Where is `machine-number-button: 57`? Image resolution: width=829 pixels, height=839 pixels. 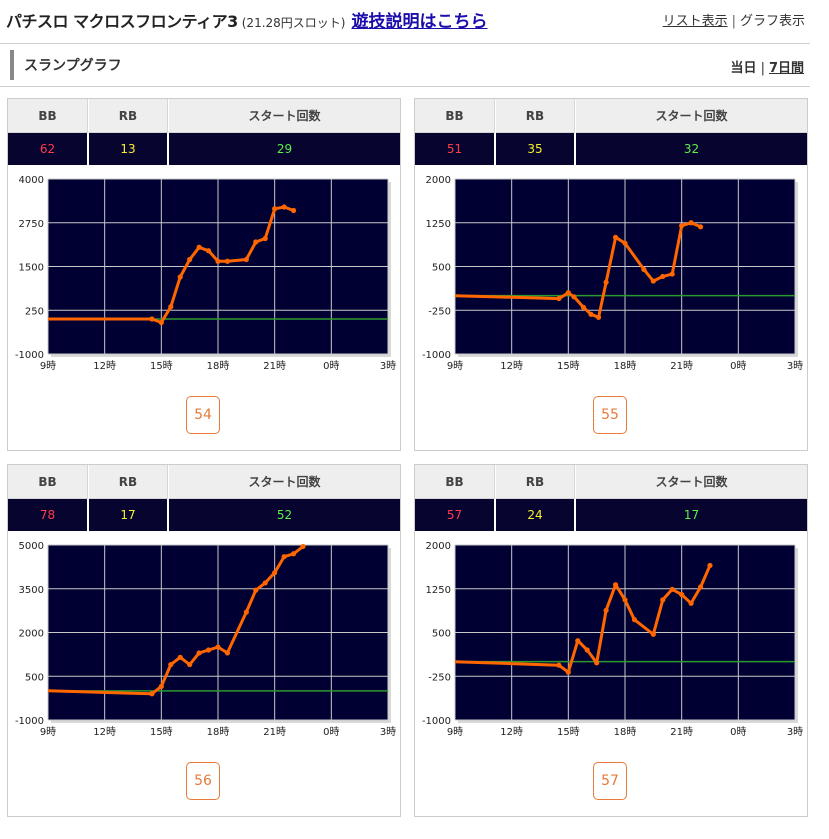
machine-number-button: 57 is located at coordinates (610, 781).